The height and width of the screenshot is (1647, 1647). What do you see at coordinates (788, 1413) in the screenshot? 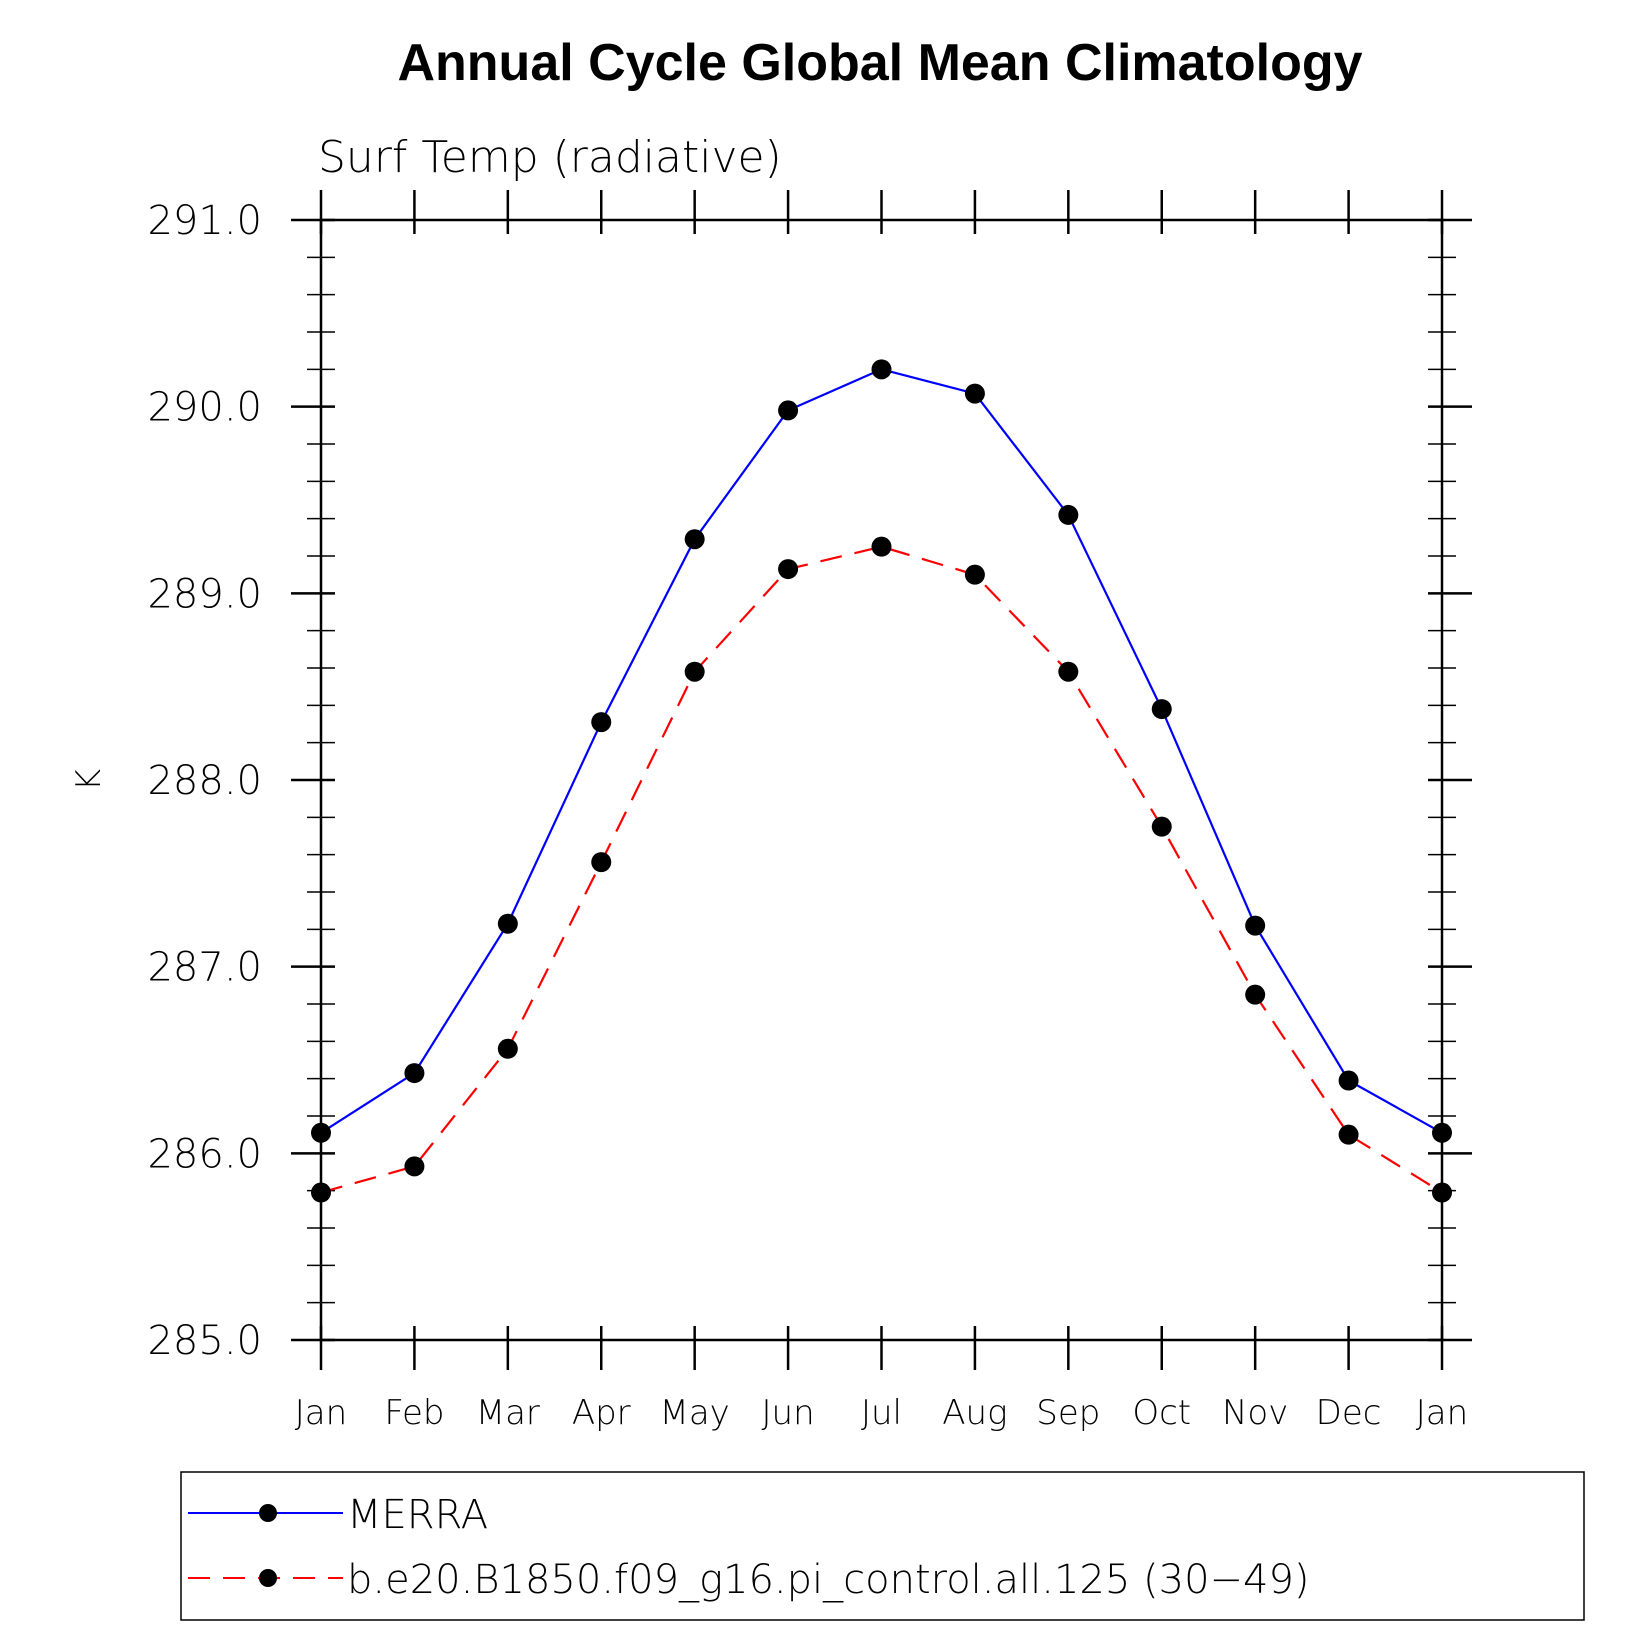
I see `x-tick-label: Jun` at bounding box center [788, 1413].